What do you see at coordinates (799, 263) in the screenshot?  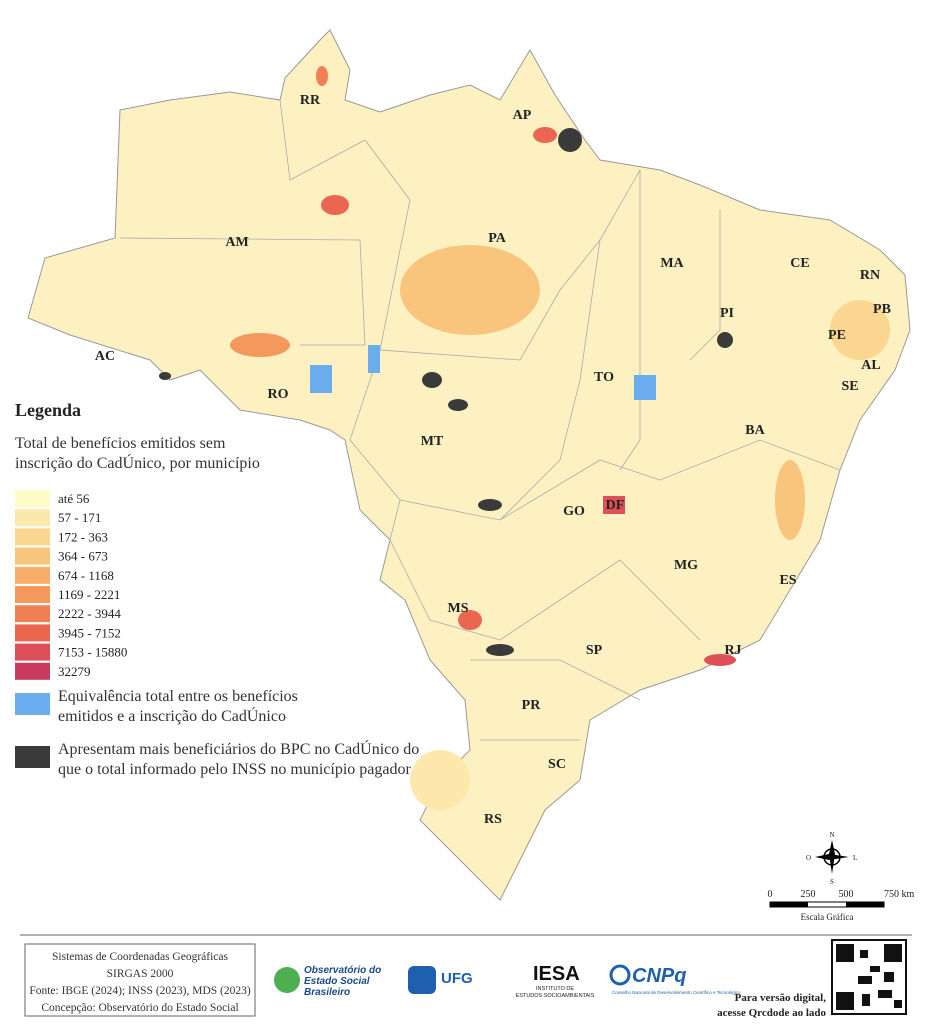 I see `state-label: CE` at bounding box center [799, 263].